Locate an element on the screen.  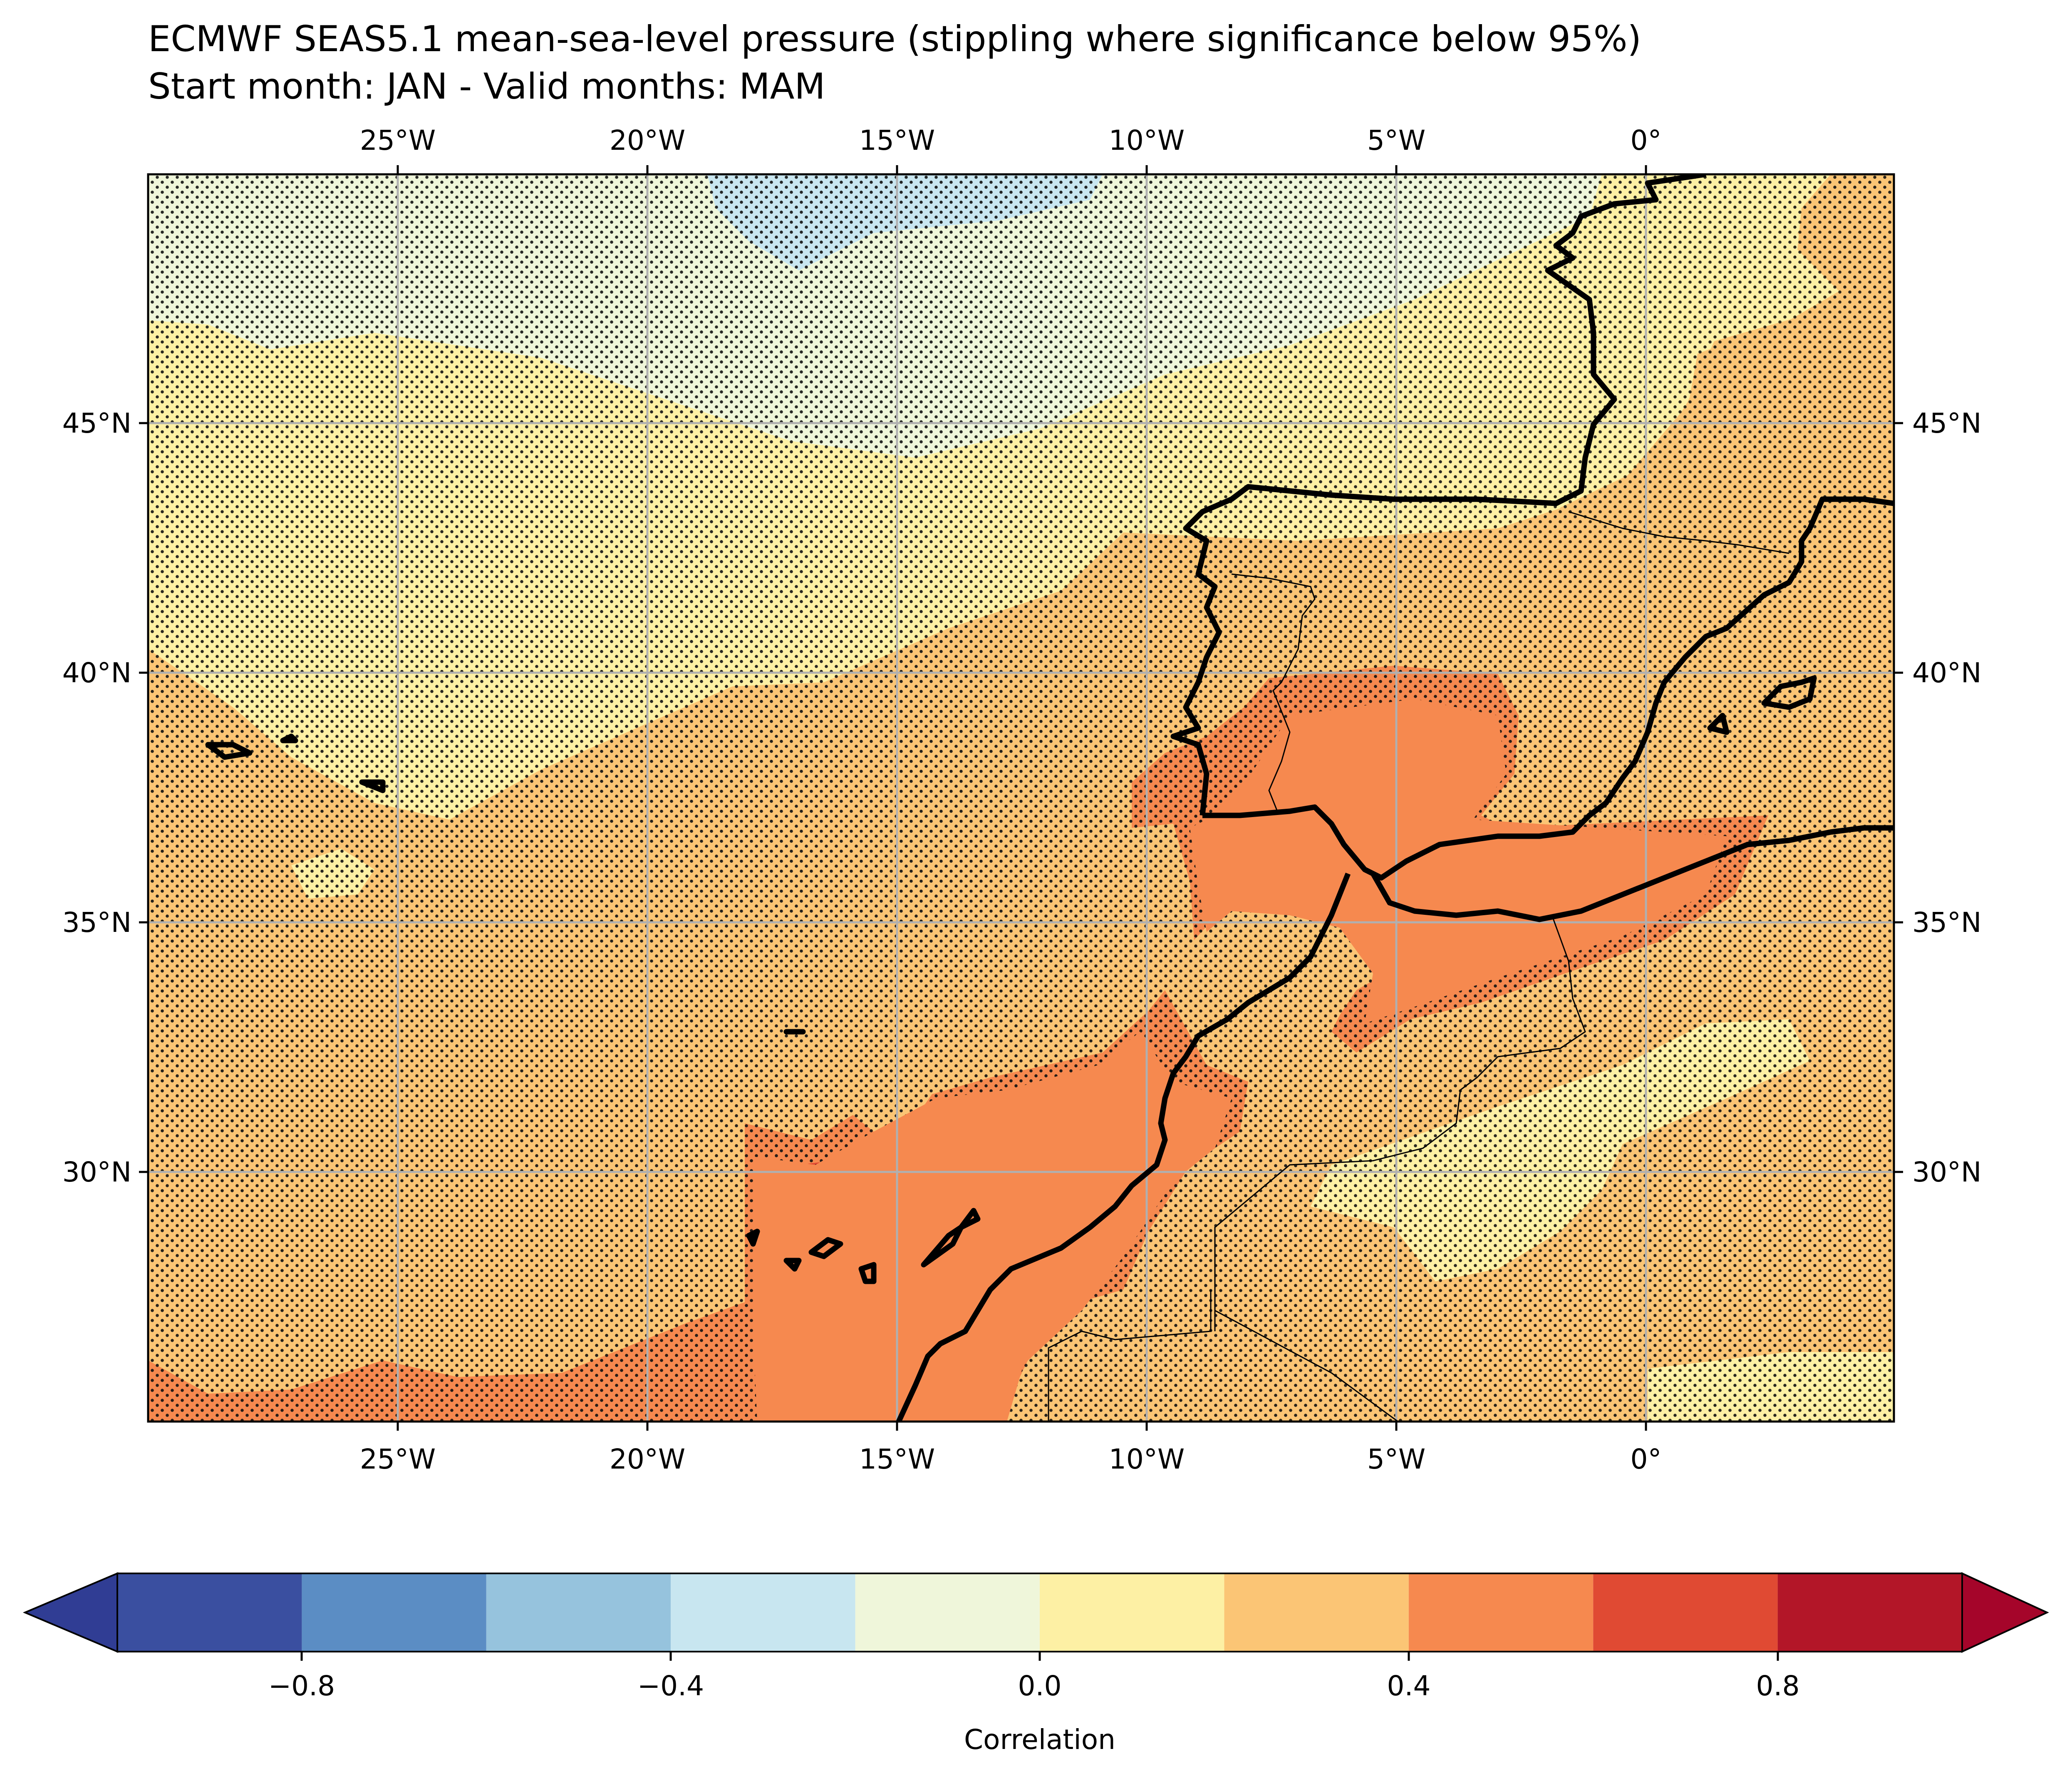
chart-subtitle: Start month: JAN - Valid months: MAM is located at coordinates (487, 86).